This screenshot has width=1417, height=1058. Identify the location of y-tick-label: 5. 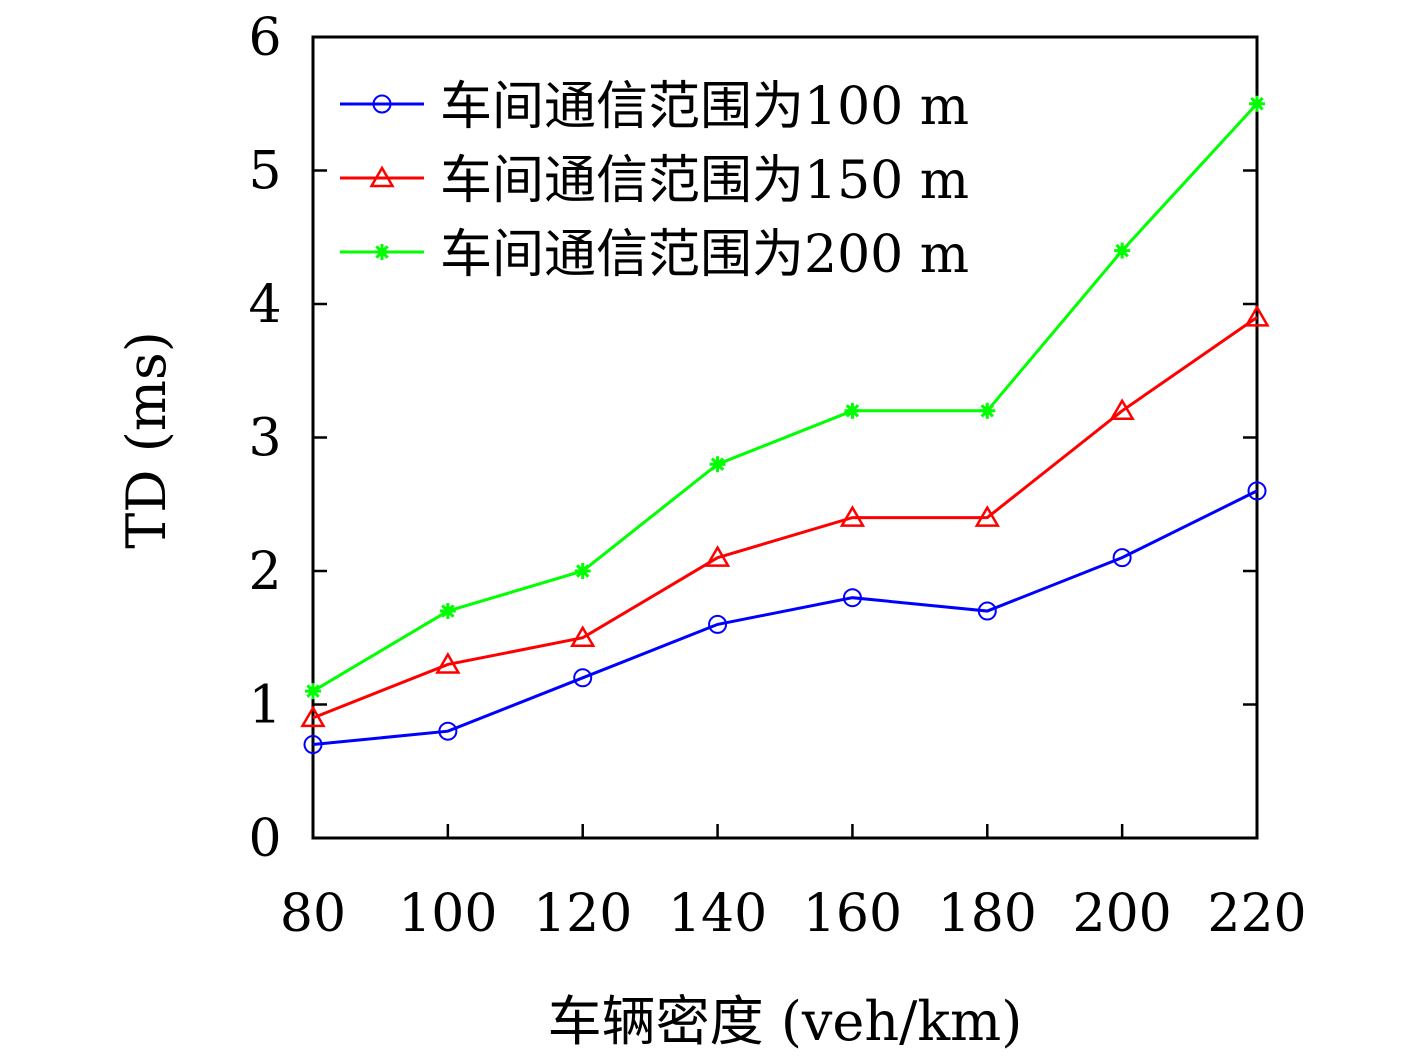
(264, 172).